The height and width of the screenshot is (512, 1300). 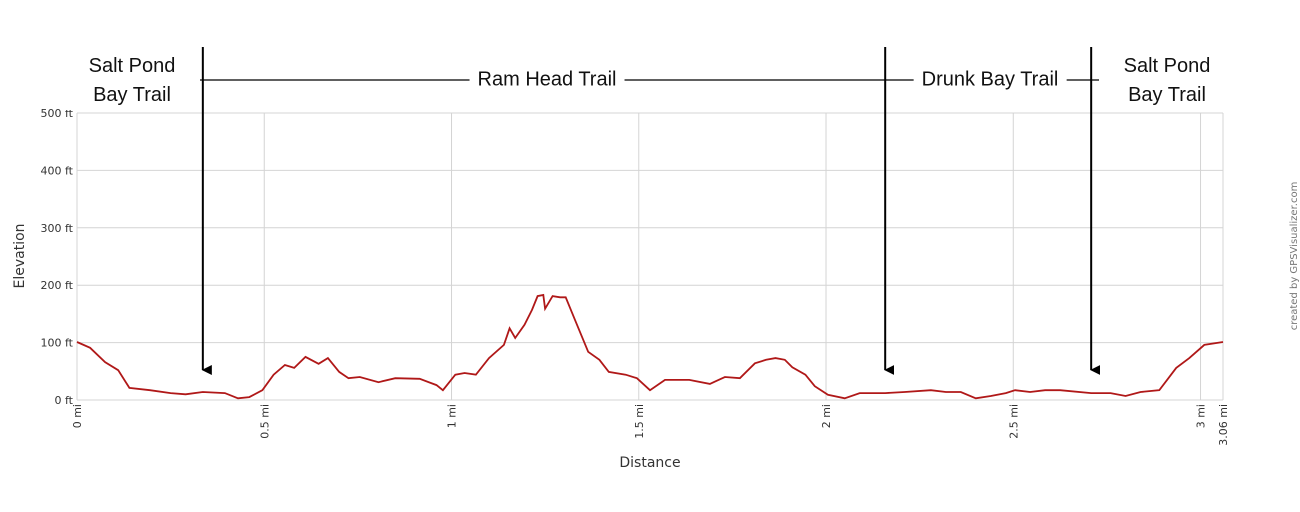 I want to click on x-tick-label: 1.5 mi, so click(x=639, y=421).